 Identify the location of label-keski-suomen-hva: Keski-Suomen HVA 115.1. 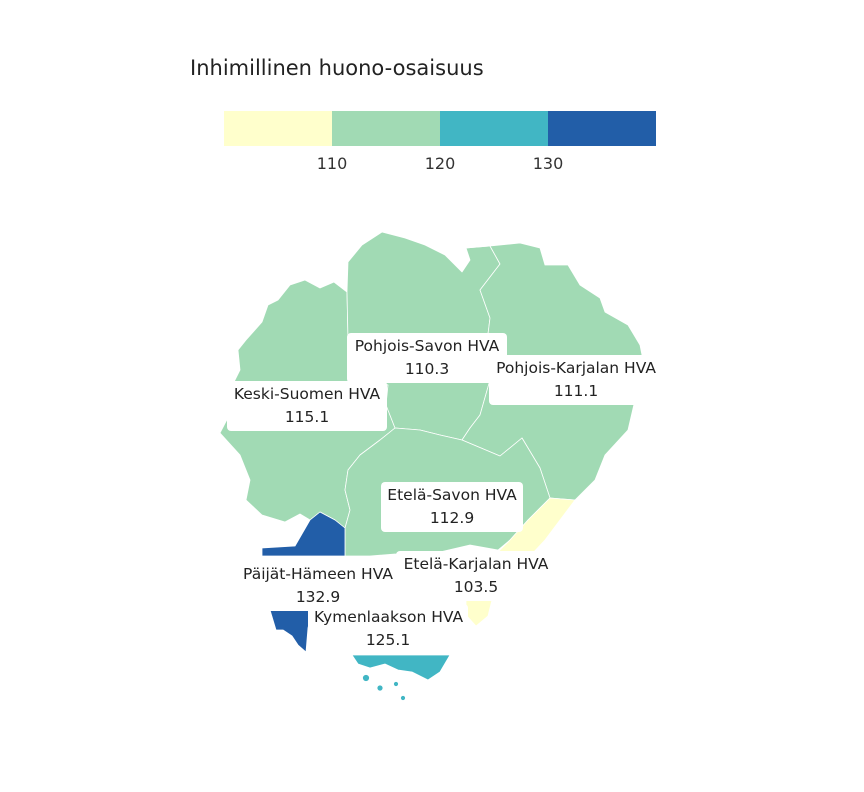
(307, 406).